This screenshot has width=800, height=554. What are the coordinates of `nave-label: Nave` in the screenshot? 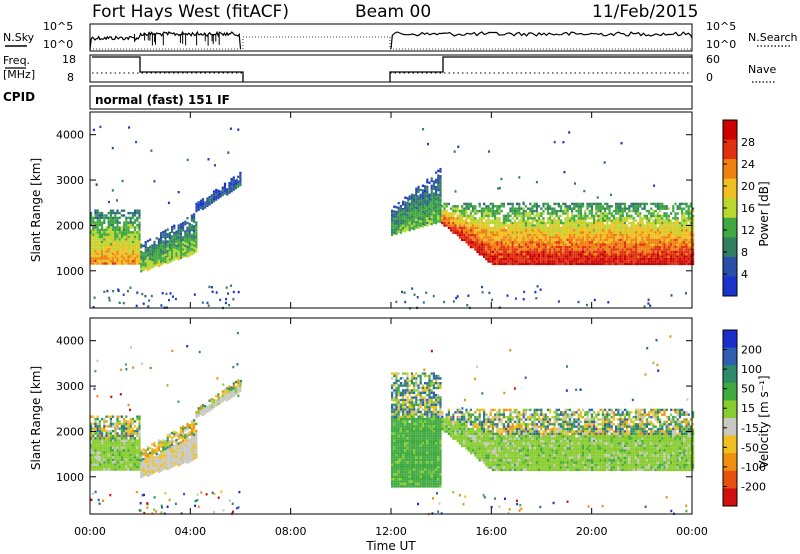 It's located at (762, 69).